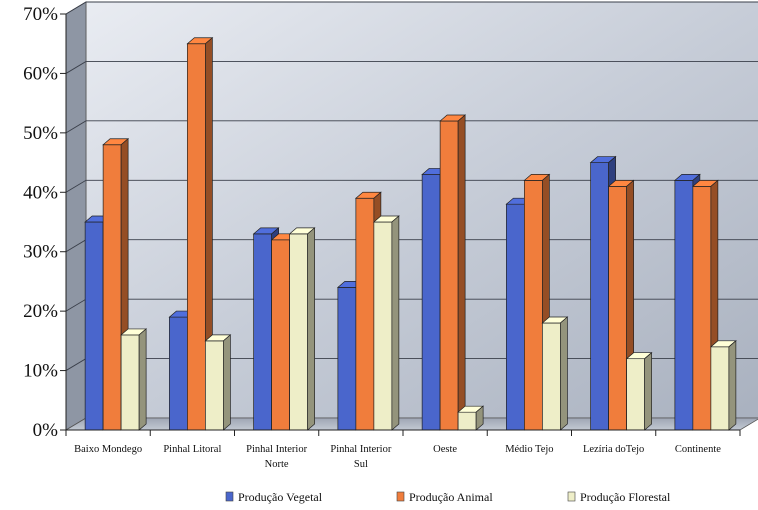 This screenshot has height=510, width=758. Describe the element at coordinates (613, 449) in the screenshot. I see `x-category-label: Lezíria doTejo` at that location.